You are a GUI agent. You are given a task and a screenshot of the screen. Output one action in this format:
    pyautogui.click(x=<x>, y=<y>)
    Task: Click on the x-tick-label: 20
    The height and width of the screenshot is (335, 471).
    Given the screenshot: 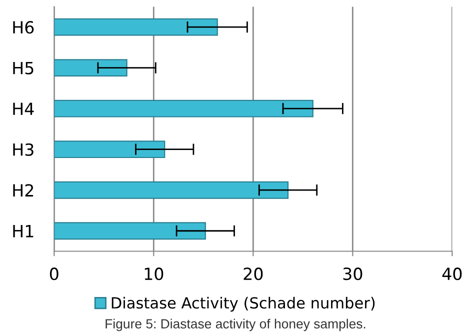 What is the action you would take?
    pyautogui.click(x=253, y=274)
    